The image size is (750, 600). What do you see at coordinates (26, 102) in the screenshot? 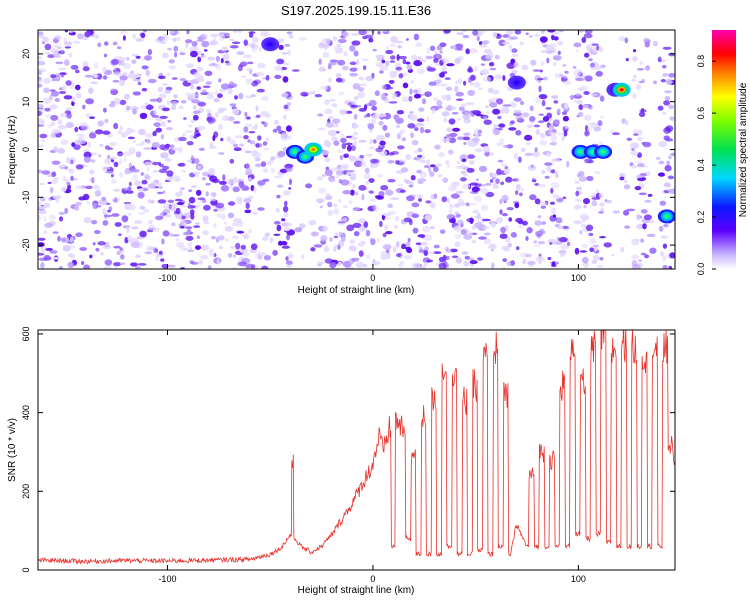
I see `y-tick-label: 10` at bounding box center [26, 102].